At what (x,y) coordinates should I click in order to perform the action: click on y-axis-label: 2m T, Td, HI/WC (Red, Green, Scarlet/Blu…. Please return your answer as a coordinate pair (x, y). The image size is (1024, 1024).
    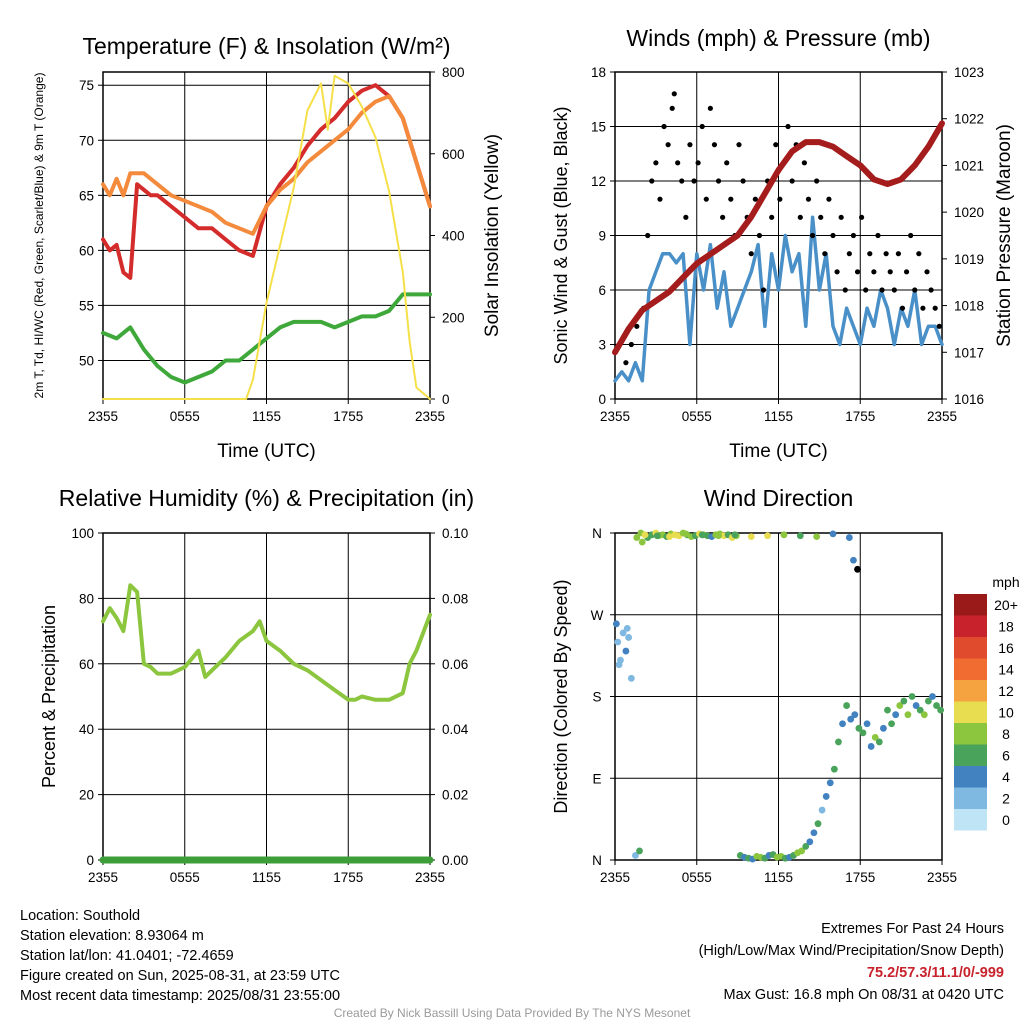
    Looking at the image, I should click on (39, 236).